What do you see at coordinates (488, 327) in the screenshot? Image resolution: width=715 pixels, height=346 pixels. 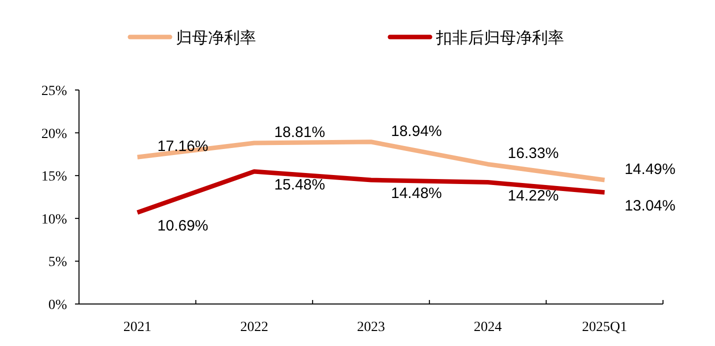 I see `x-tick-label: 2024` at bounding box center [488, 327].